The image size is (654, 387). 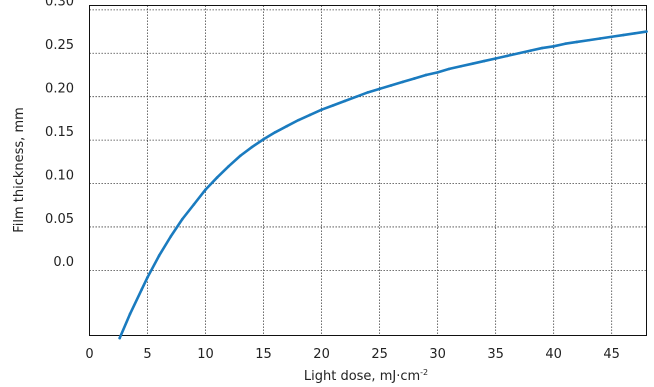 I want to click on x-tick-labels: 0 5 10 15 20 25 30 35 40 45, so click(x=352, y=354).